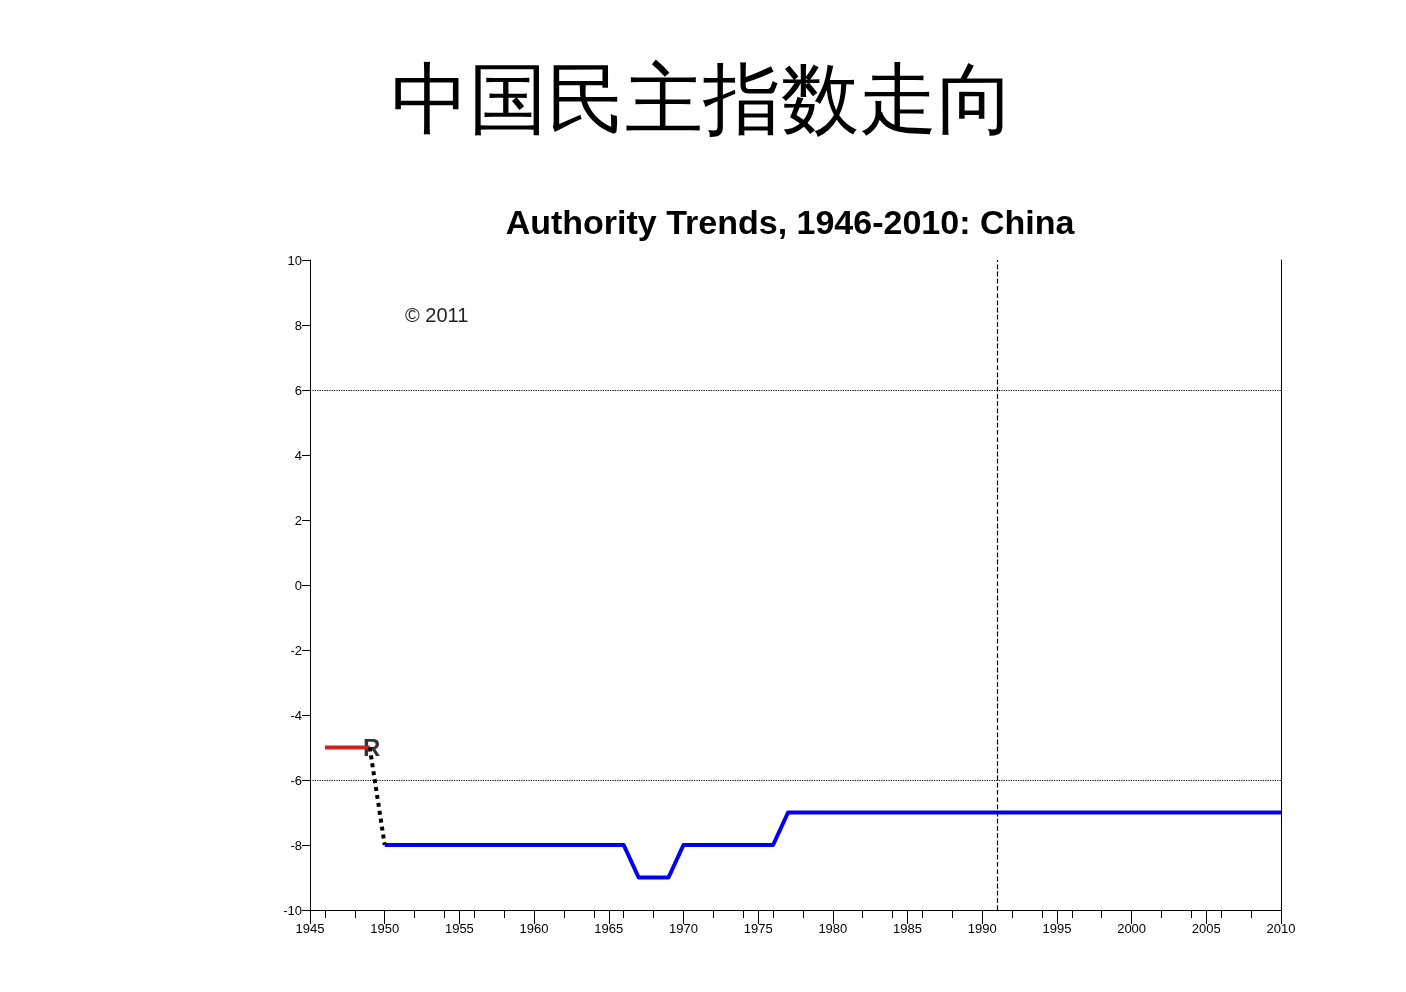  What do you see at coordinates (298, 325) in the screenshot?
I see `y-tick-label: 8` at bounding box center [298, 325].